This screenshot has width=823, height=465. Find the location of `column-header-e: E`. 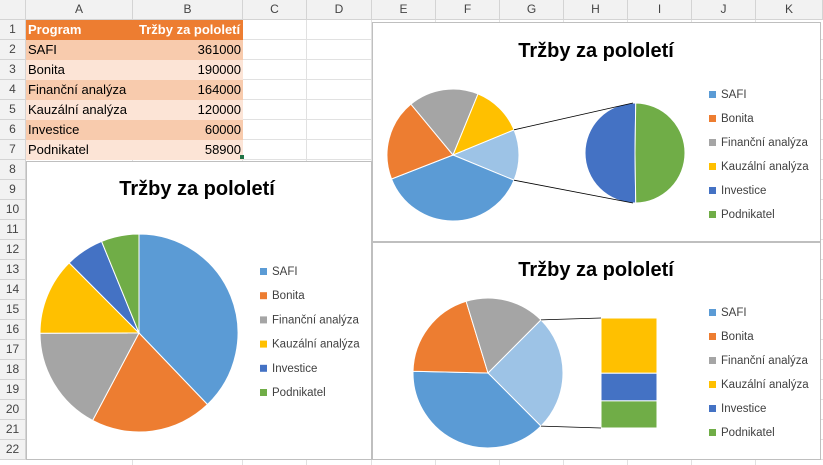

column-header-e: E is located at coordinates (404, 10).